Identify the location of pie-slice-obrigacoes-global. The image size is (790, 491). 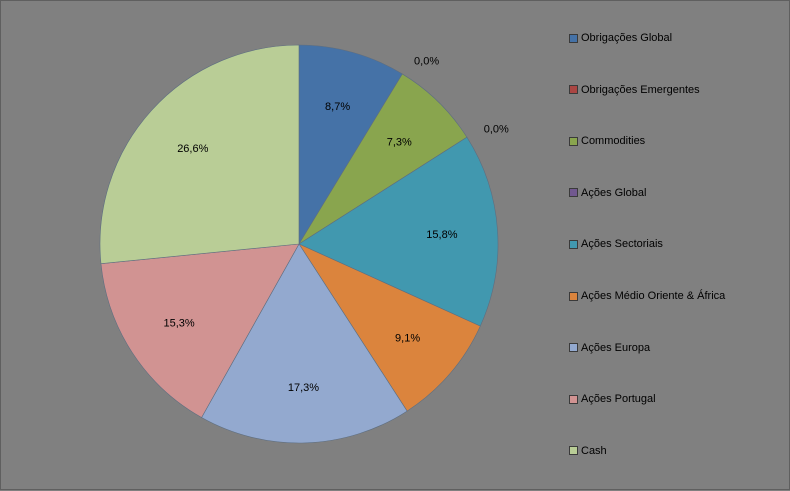
(350, 145).